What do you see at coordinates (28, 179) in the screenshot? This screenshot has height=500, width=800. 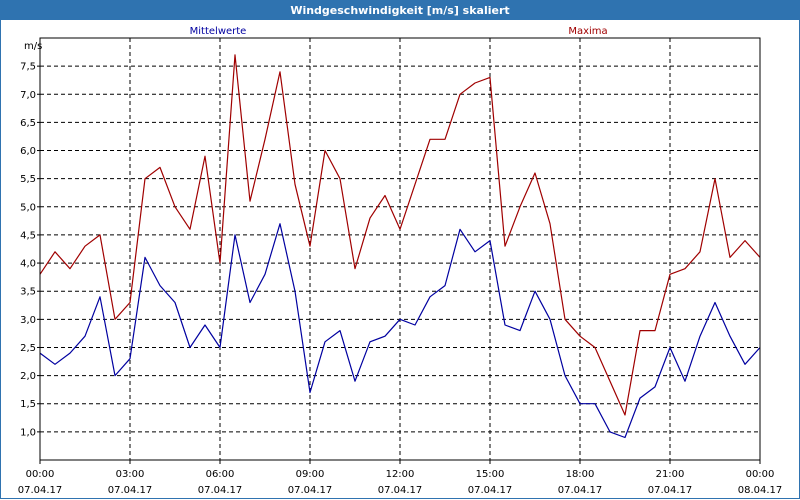 I see `y-tick-label: 5,5` at bounding box center [28, 179].